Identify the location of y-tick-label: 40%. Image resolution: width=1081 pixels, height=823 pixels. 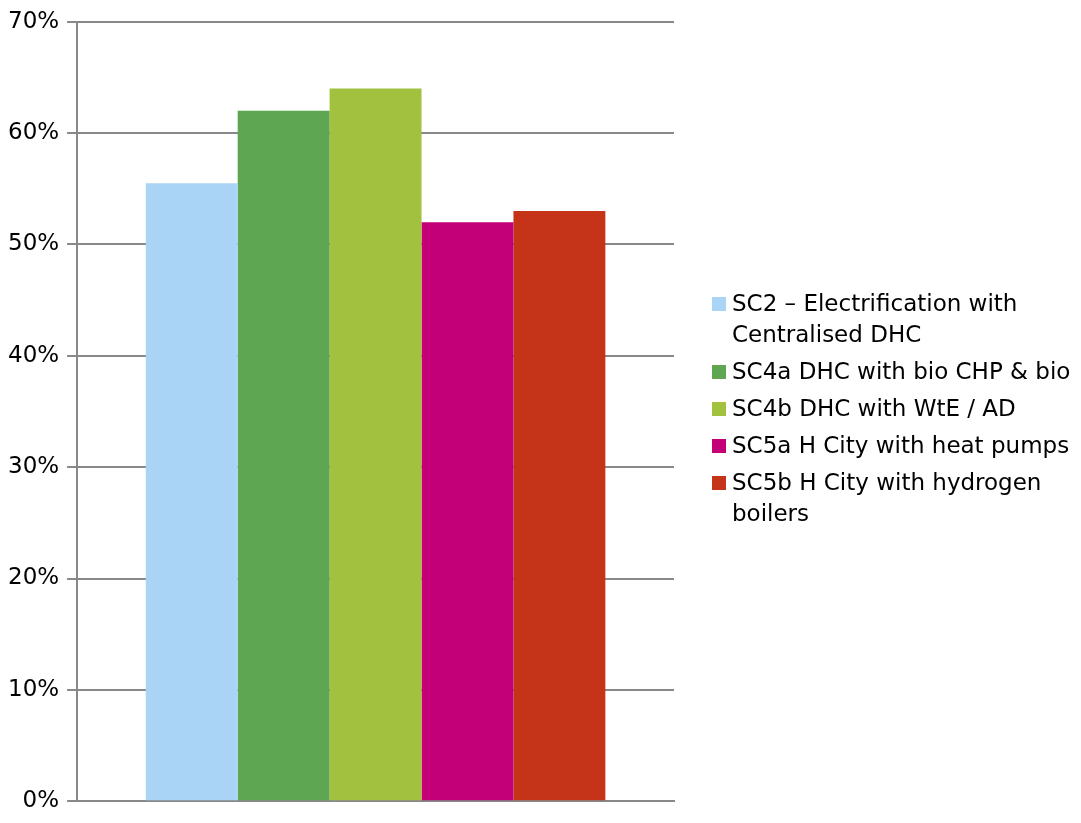
(34, 353).